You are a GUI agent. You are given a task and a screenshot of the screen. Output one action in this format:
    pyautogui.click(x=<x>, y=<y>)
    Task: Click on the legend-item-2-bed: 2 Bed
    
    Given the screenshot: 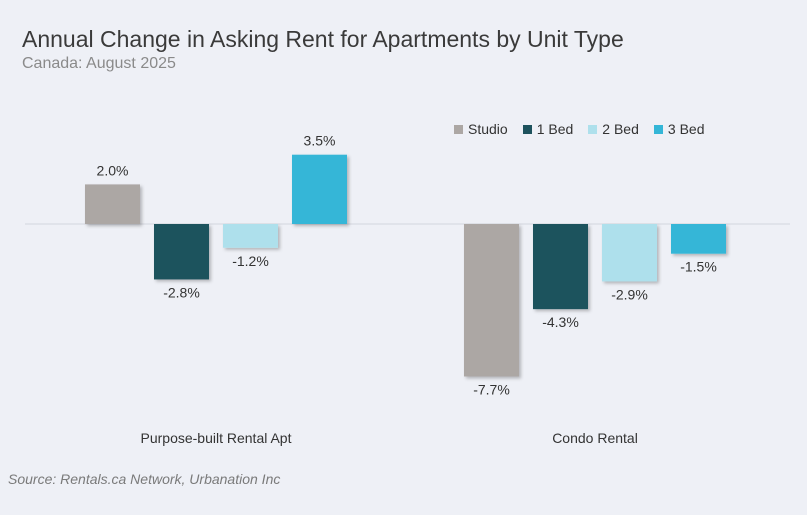 What is the action you would take?
    pyautogui.click(x=613, y=129)
    